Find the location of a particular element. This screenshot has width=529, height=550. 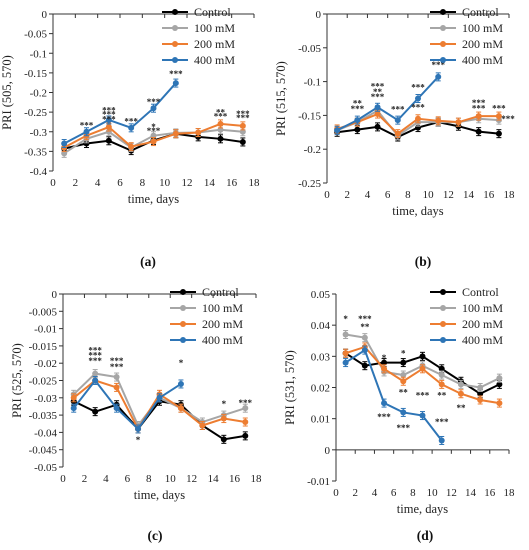

x-tick-label: 6 is located at coordinates (394, 493).